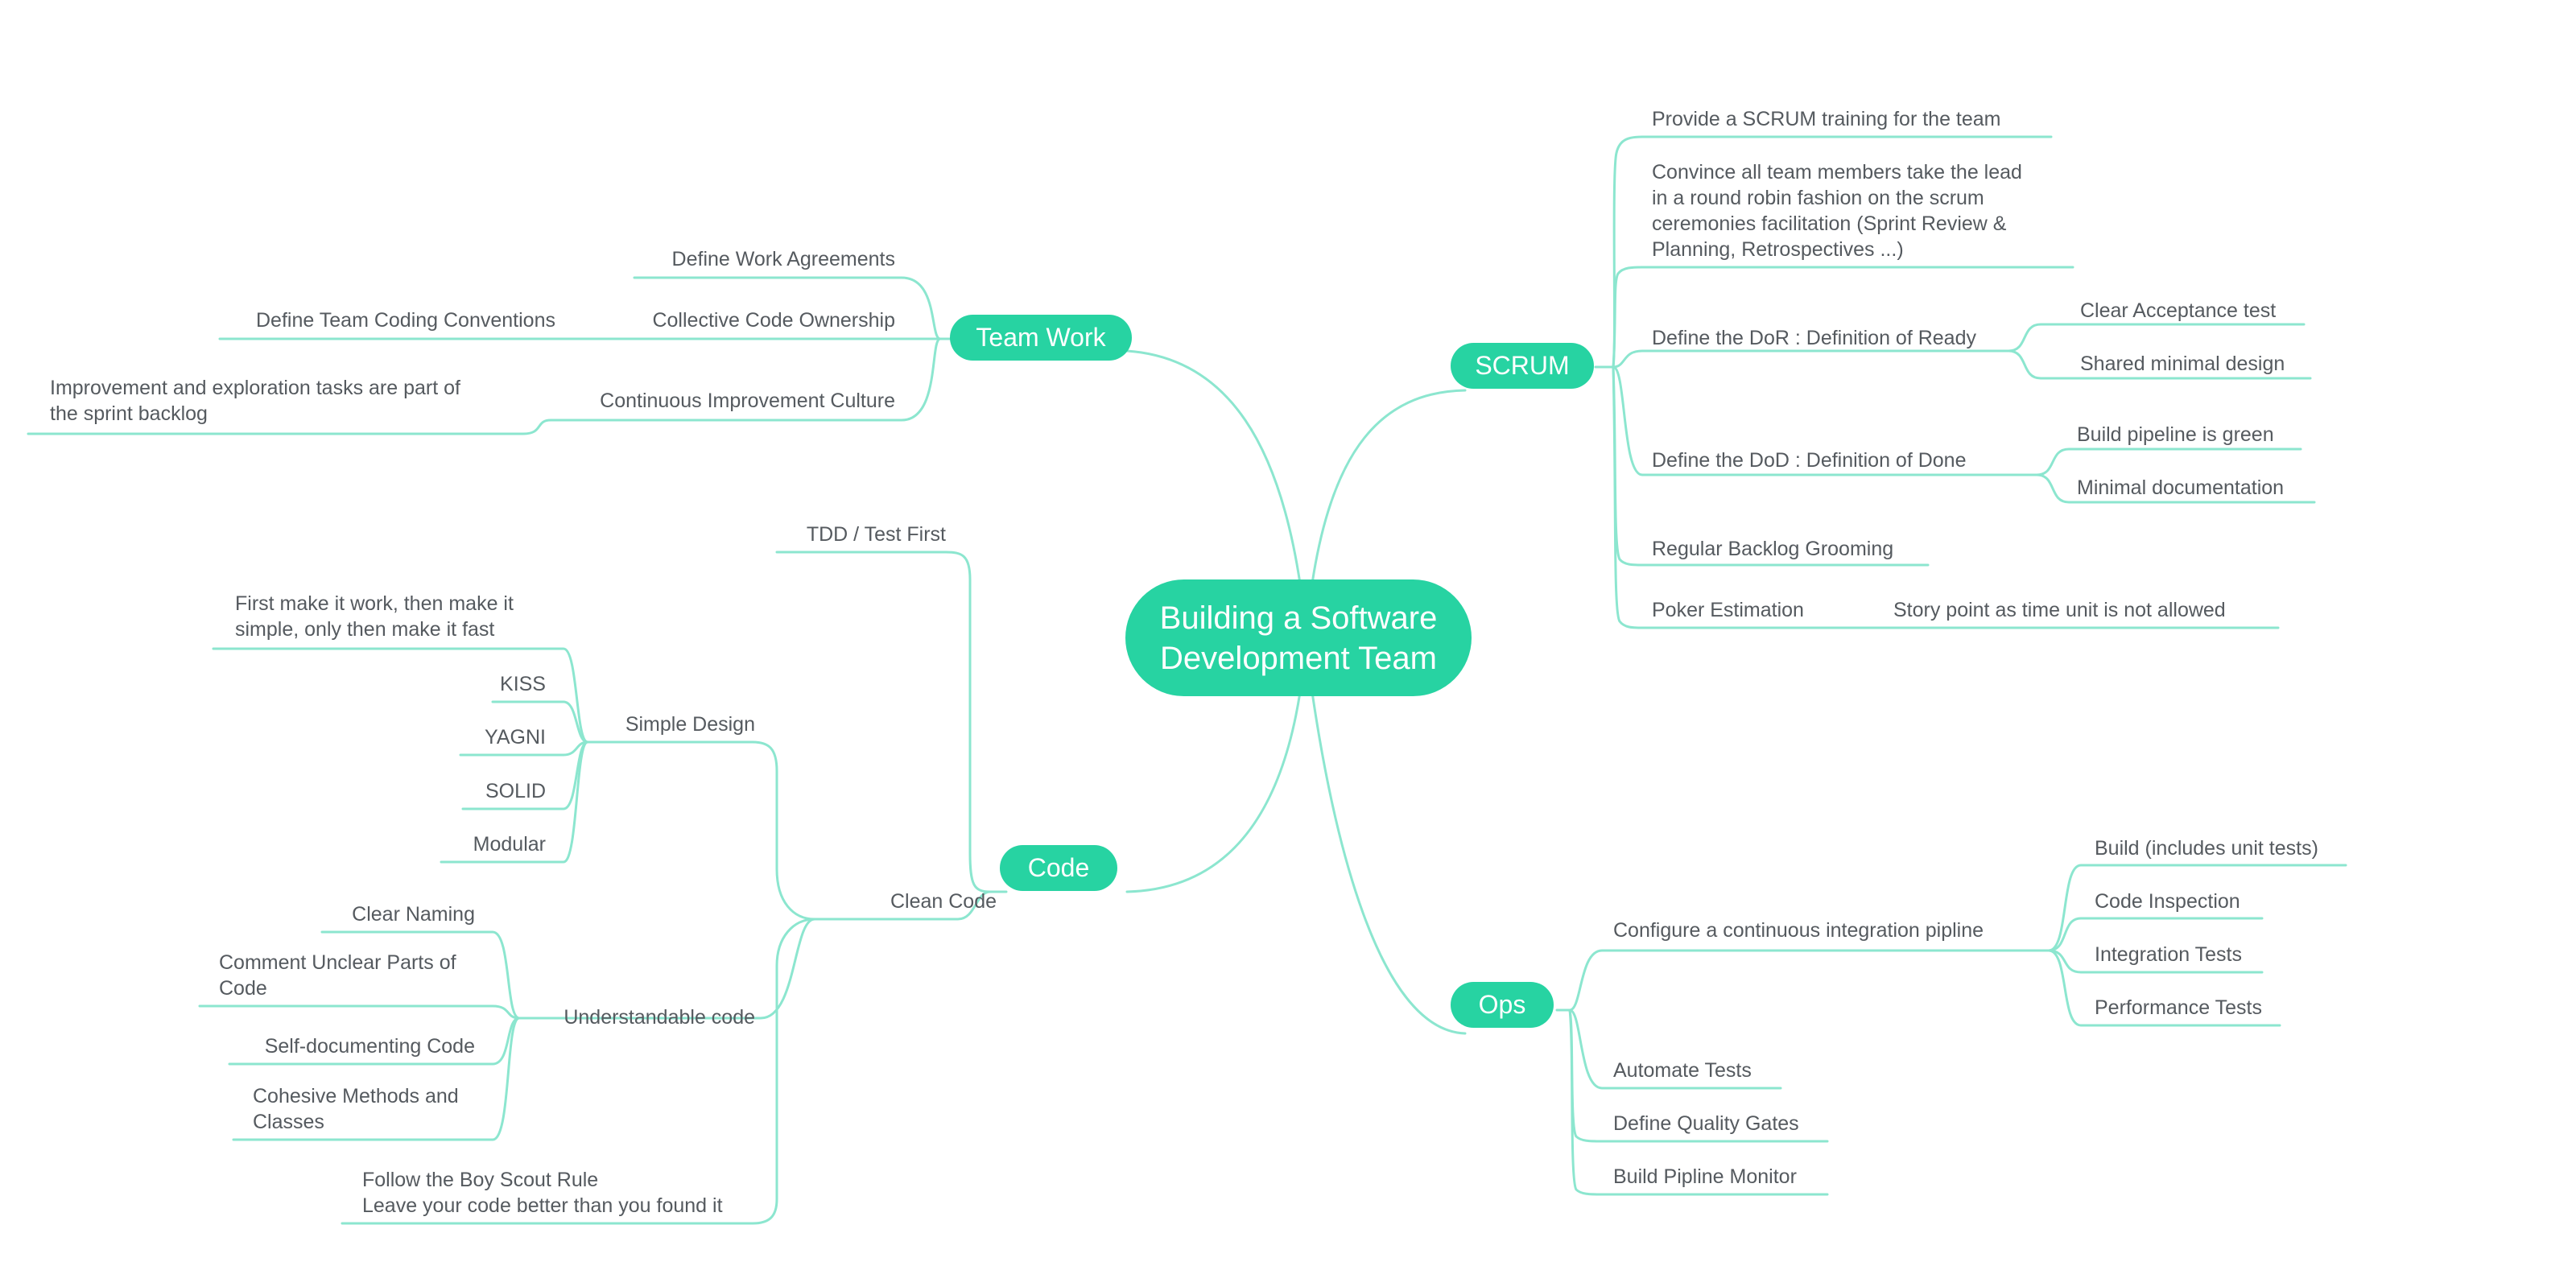  Describe the element at coordinates (1298, 658) in the screenshot. I see `root-title-line2: Development Team` at that location.